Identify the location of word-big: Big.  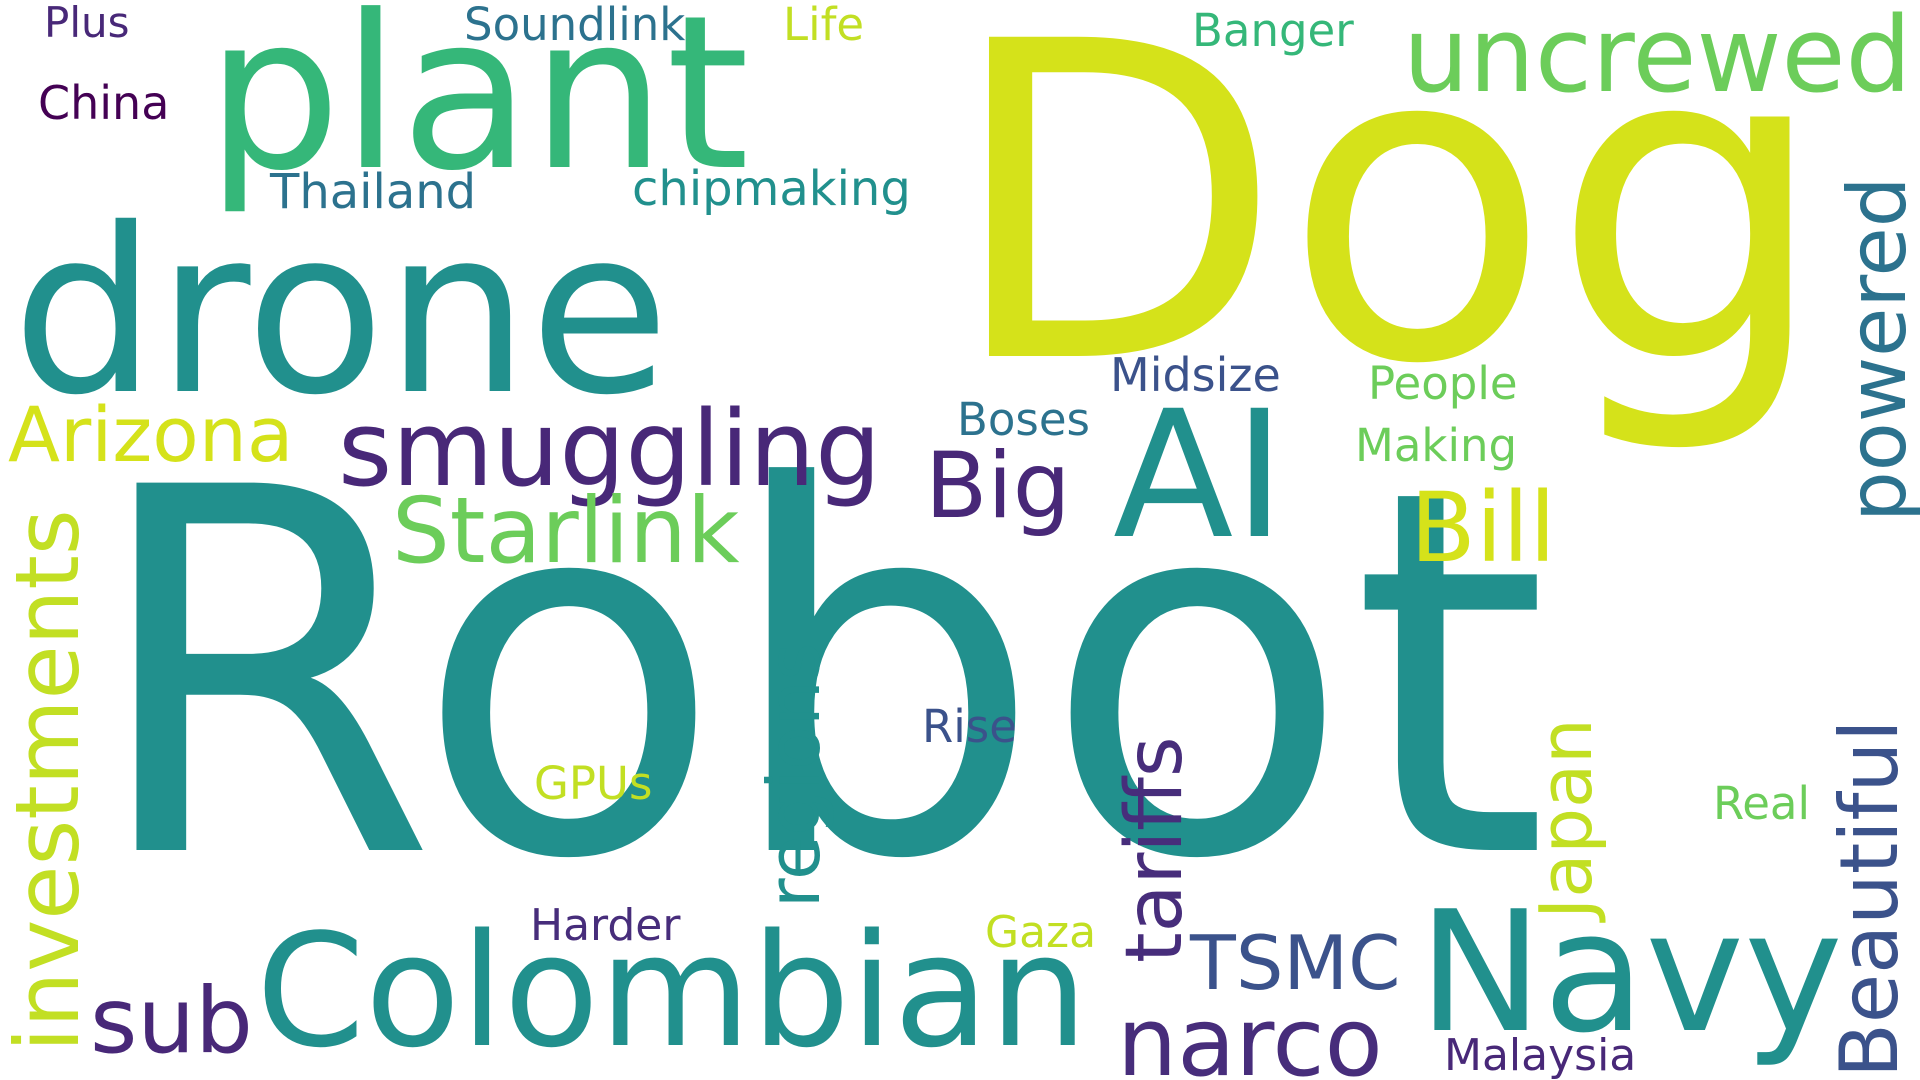
(998, 486).